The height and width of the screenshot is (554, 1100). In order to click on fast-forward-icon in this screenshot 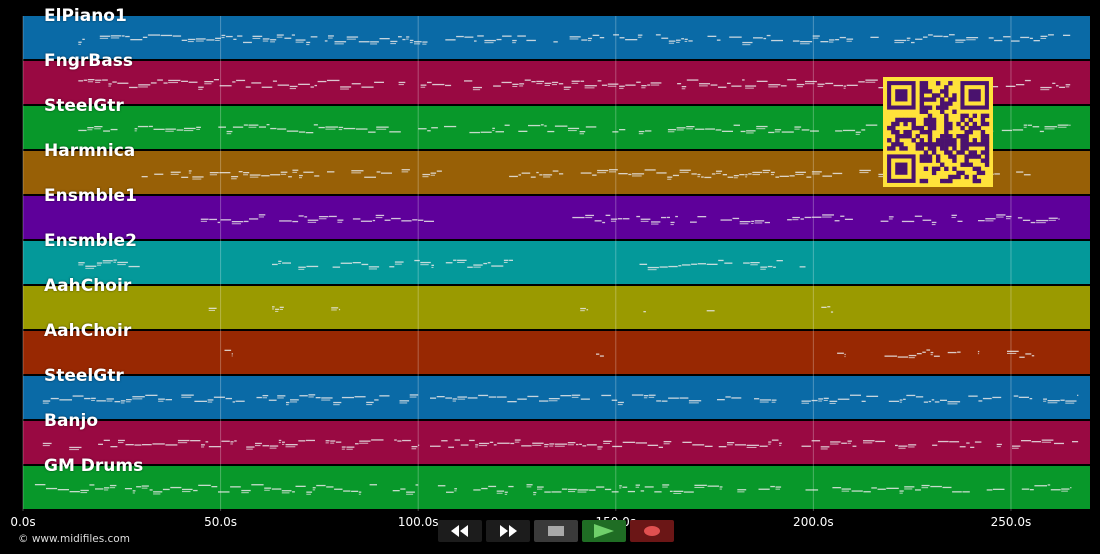, I will do `click(508, 531)`.